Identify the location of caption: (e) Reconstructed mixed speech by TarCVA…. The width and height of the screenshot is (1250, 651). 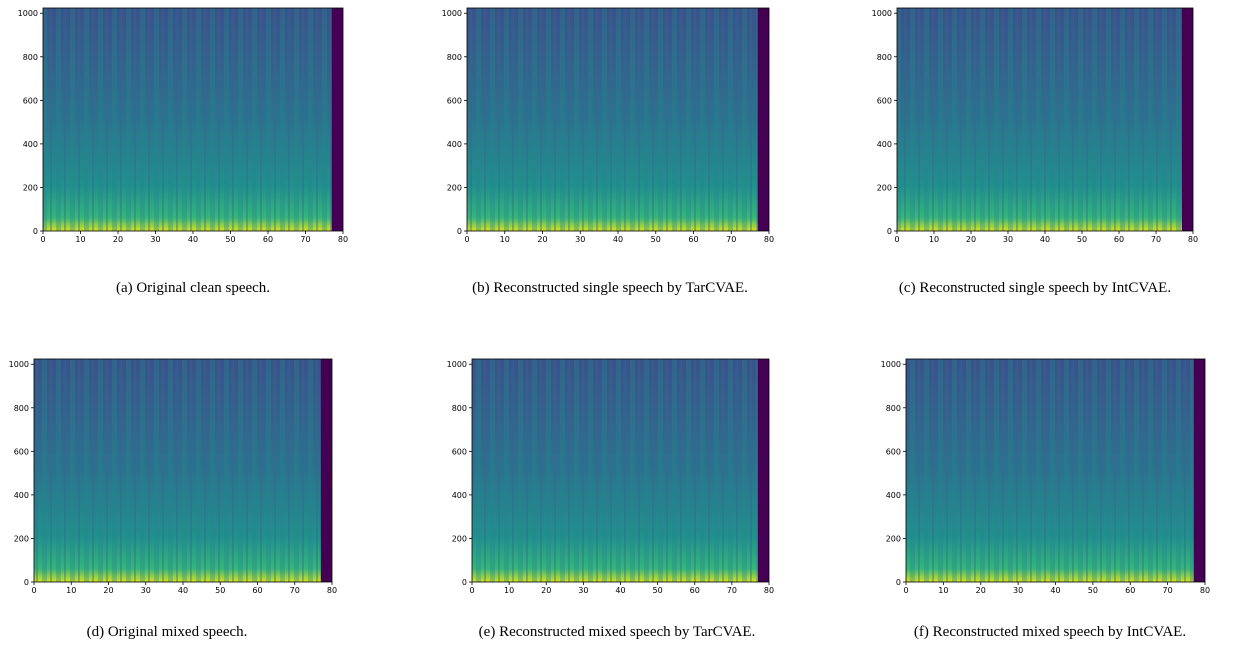
(617, 632).